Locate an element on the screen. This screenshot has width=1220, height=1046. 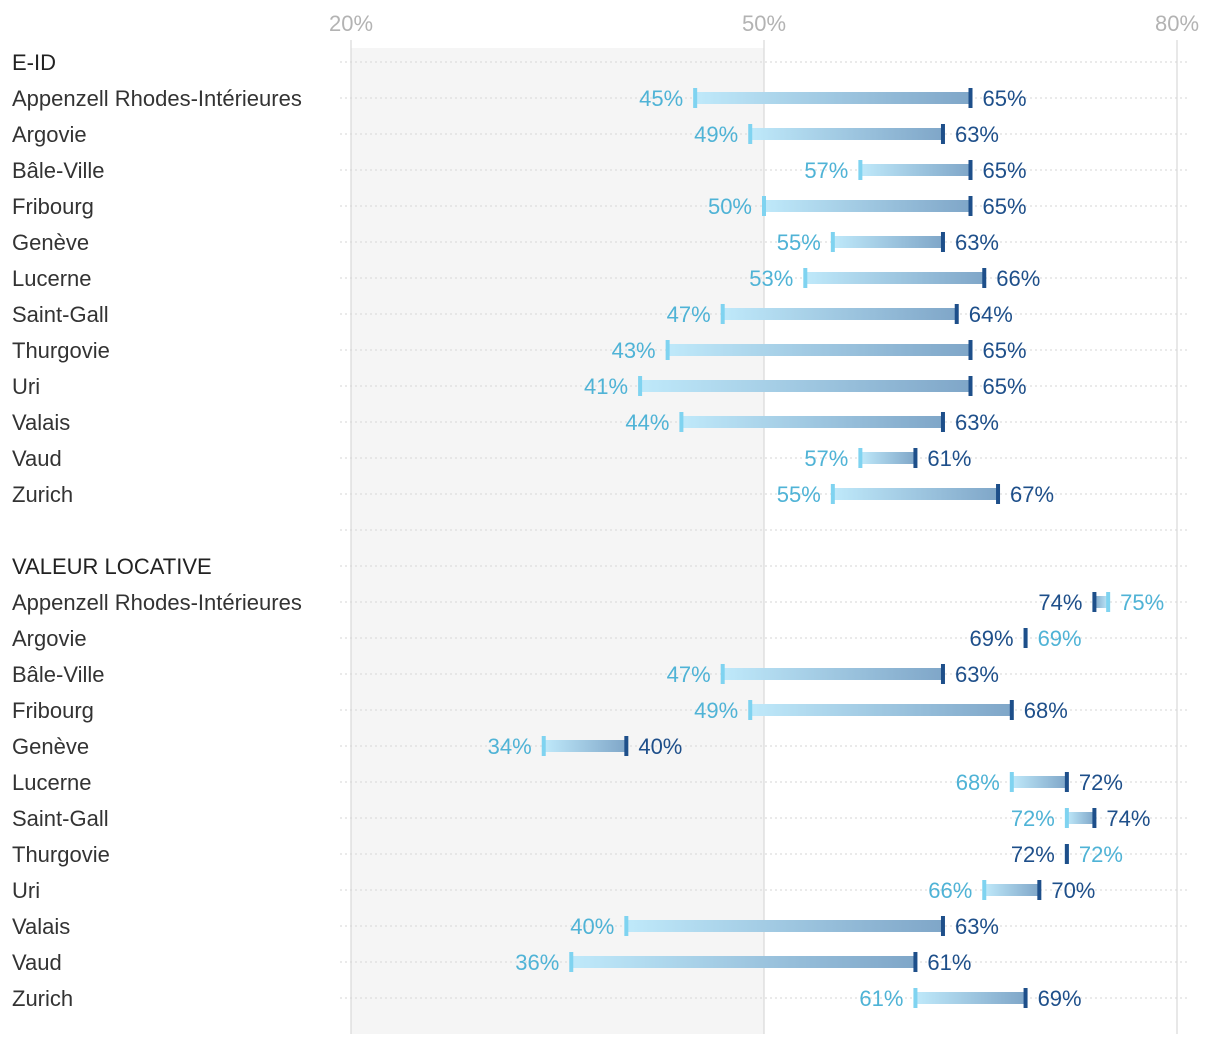
table-row: Vaud 57% 61% is located at coordinates (491, 458).